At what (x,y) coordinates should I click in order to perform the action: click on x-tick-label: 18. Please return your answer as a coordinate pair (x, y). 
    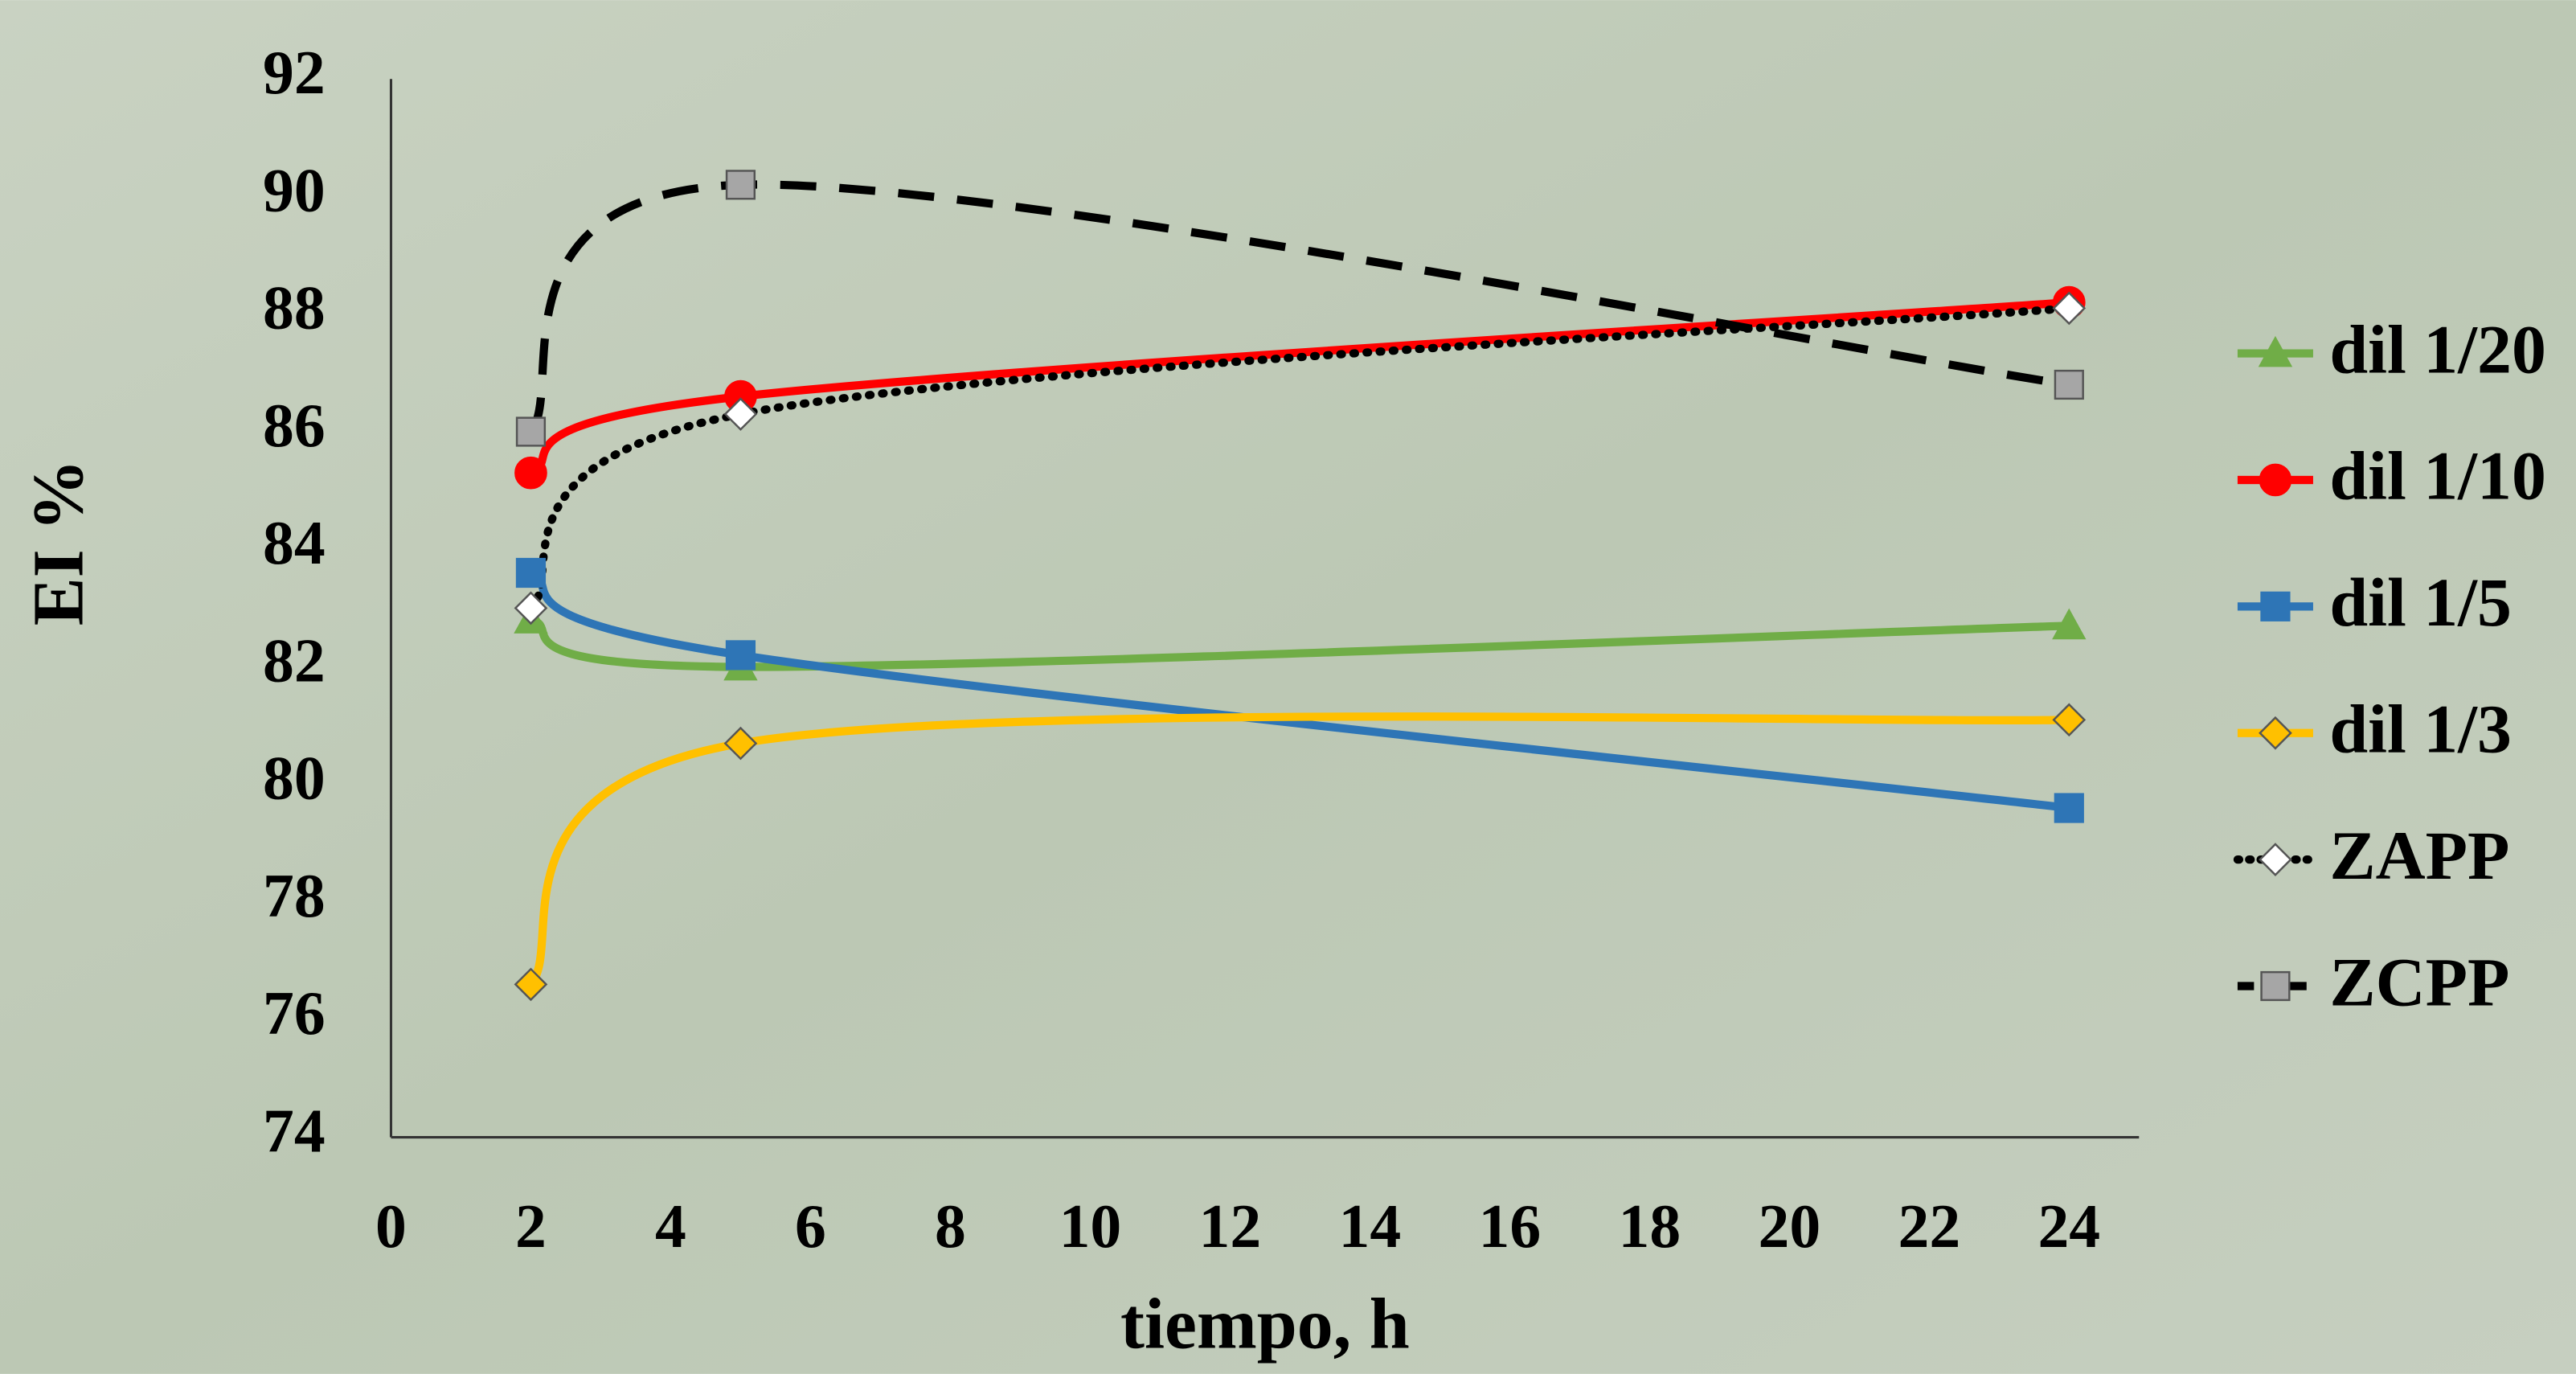
    Looking at the image, I should click on (1650, 1226).